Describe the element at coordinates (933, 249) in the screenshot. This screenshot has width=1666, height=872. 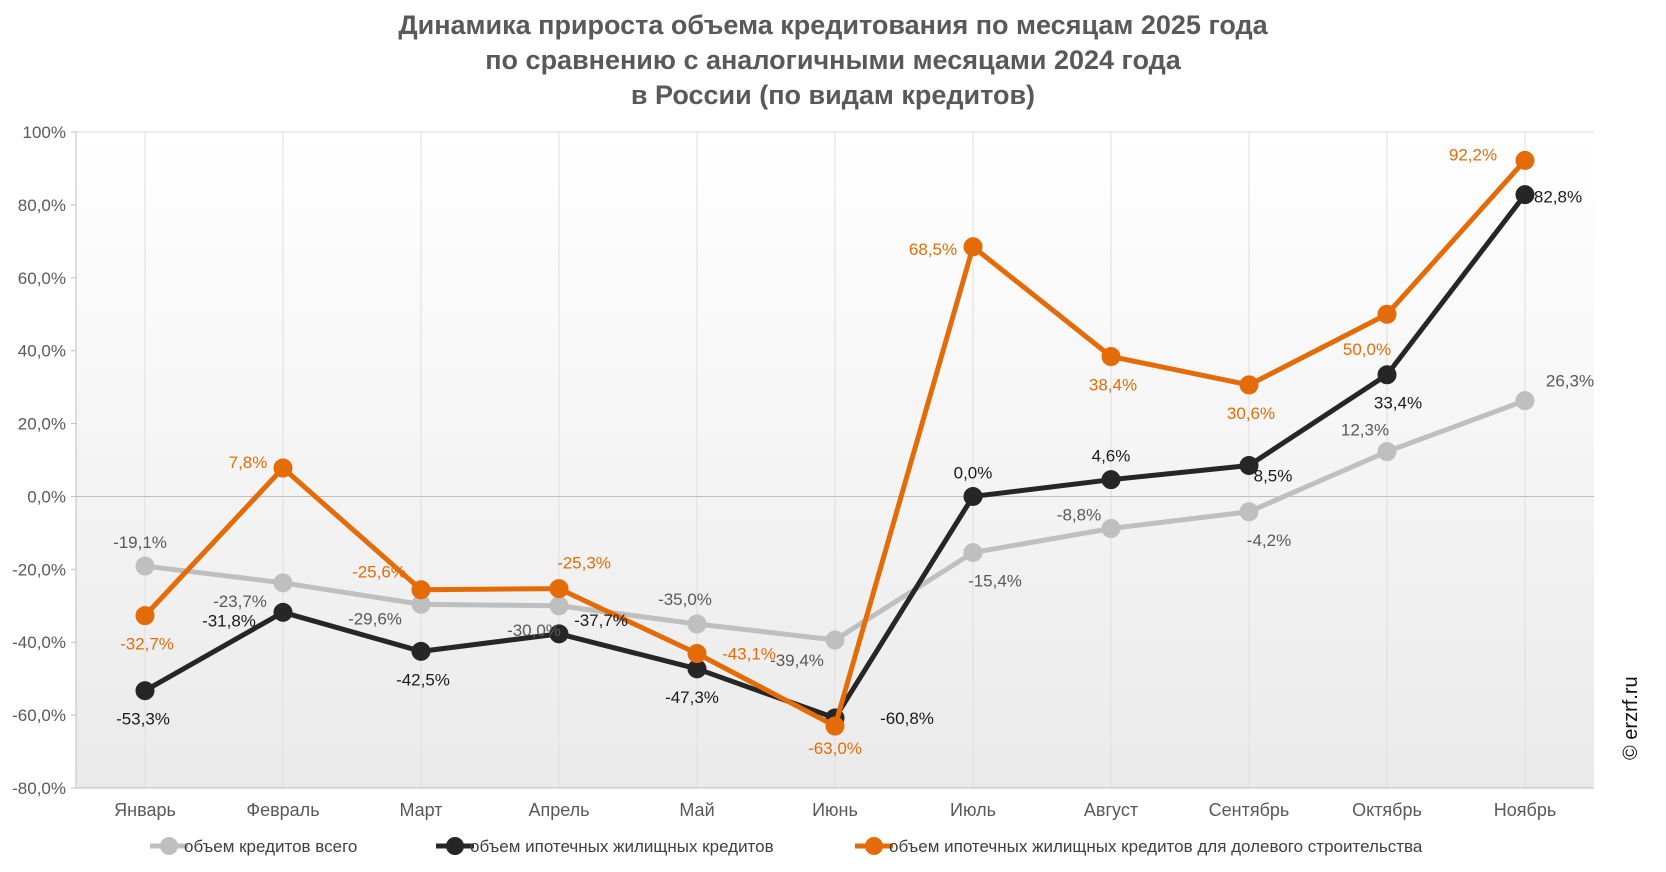
I see `data-label-series-2: 68,5%` at that location.